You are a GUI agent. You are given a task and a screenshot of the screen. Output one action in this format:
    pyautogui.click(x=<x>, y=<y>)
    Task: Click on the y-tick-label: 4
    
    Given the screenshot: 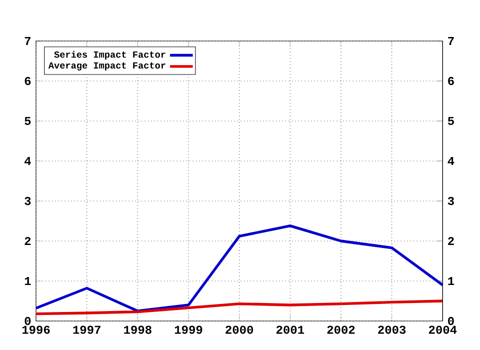 What is the action you would take?
    pyautogui.click(x=27, y=161)
    